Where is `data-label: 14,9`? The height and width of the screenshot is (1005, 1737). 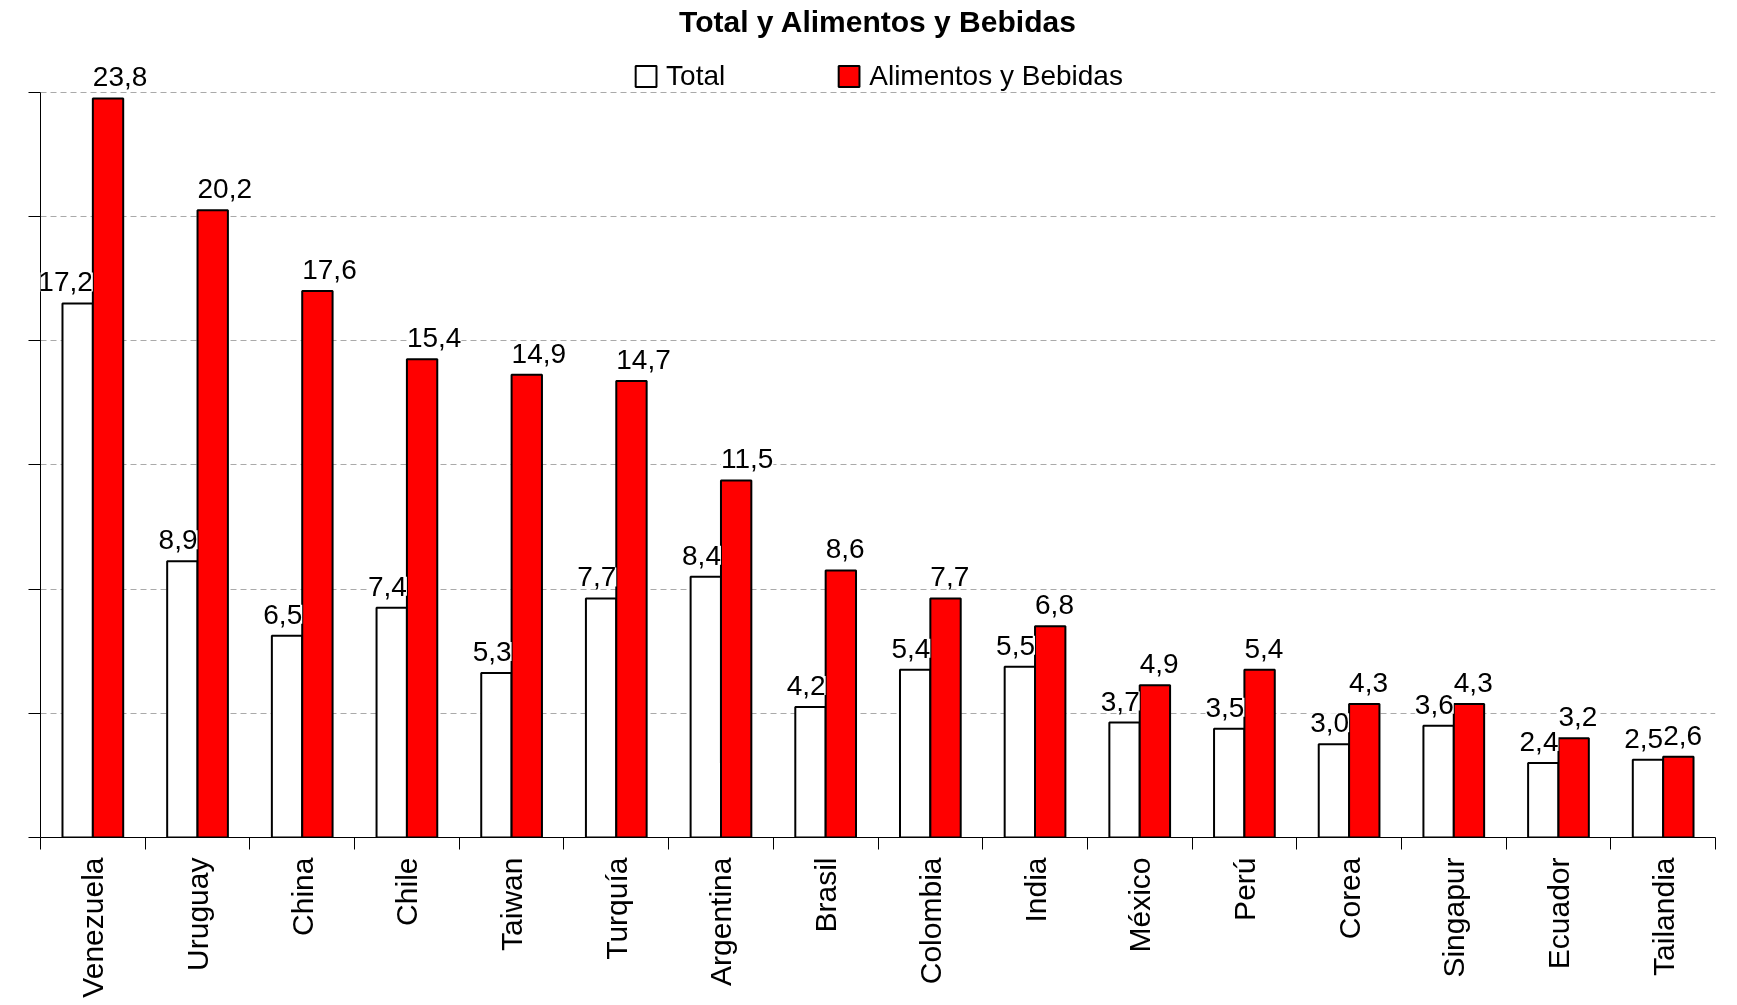 data-label: 14,9 is located at coordinates (539, 353).